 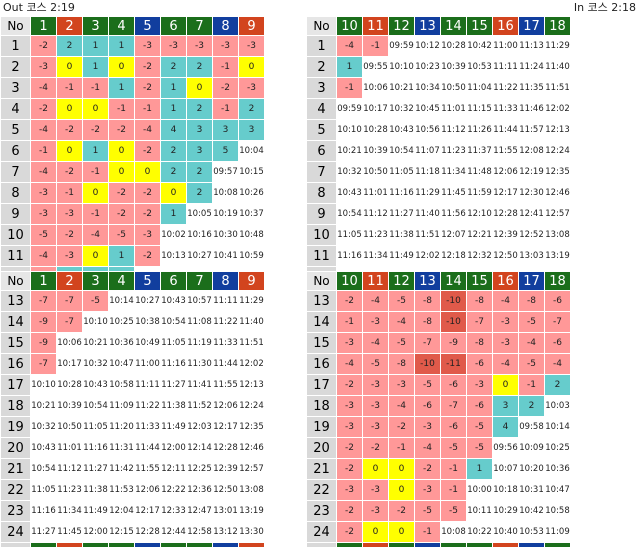 I want to click on tee-time-cell: 10:40, so click(x=505, y=532).